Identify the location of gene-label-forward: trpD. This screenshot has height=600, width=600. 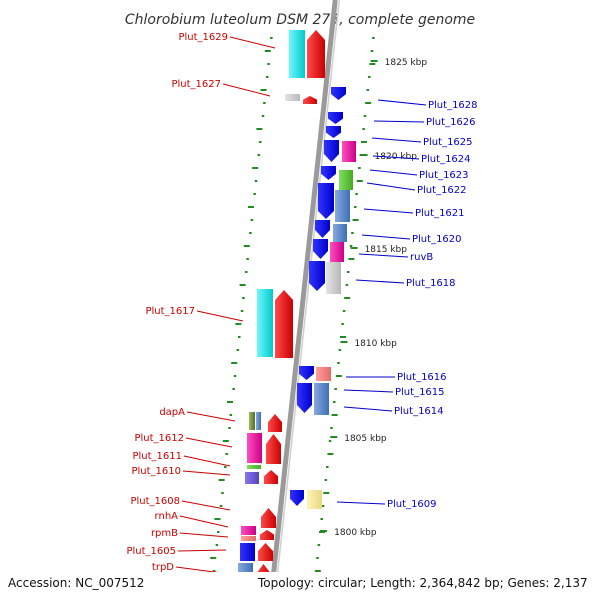
(163, 567).